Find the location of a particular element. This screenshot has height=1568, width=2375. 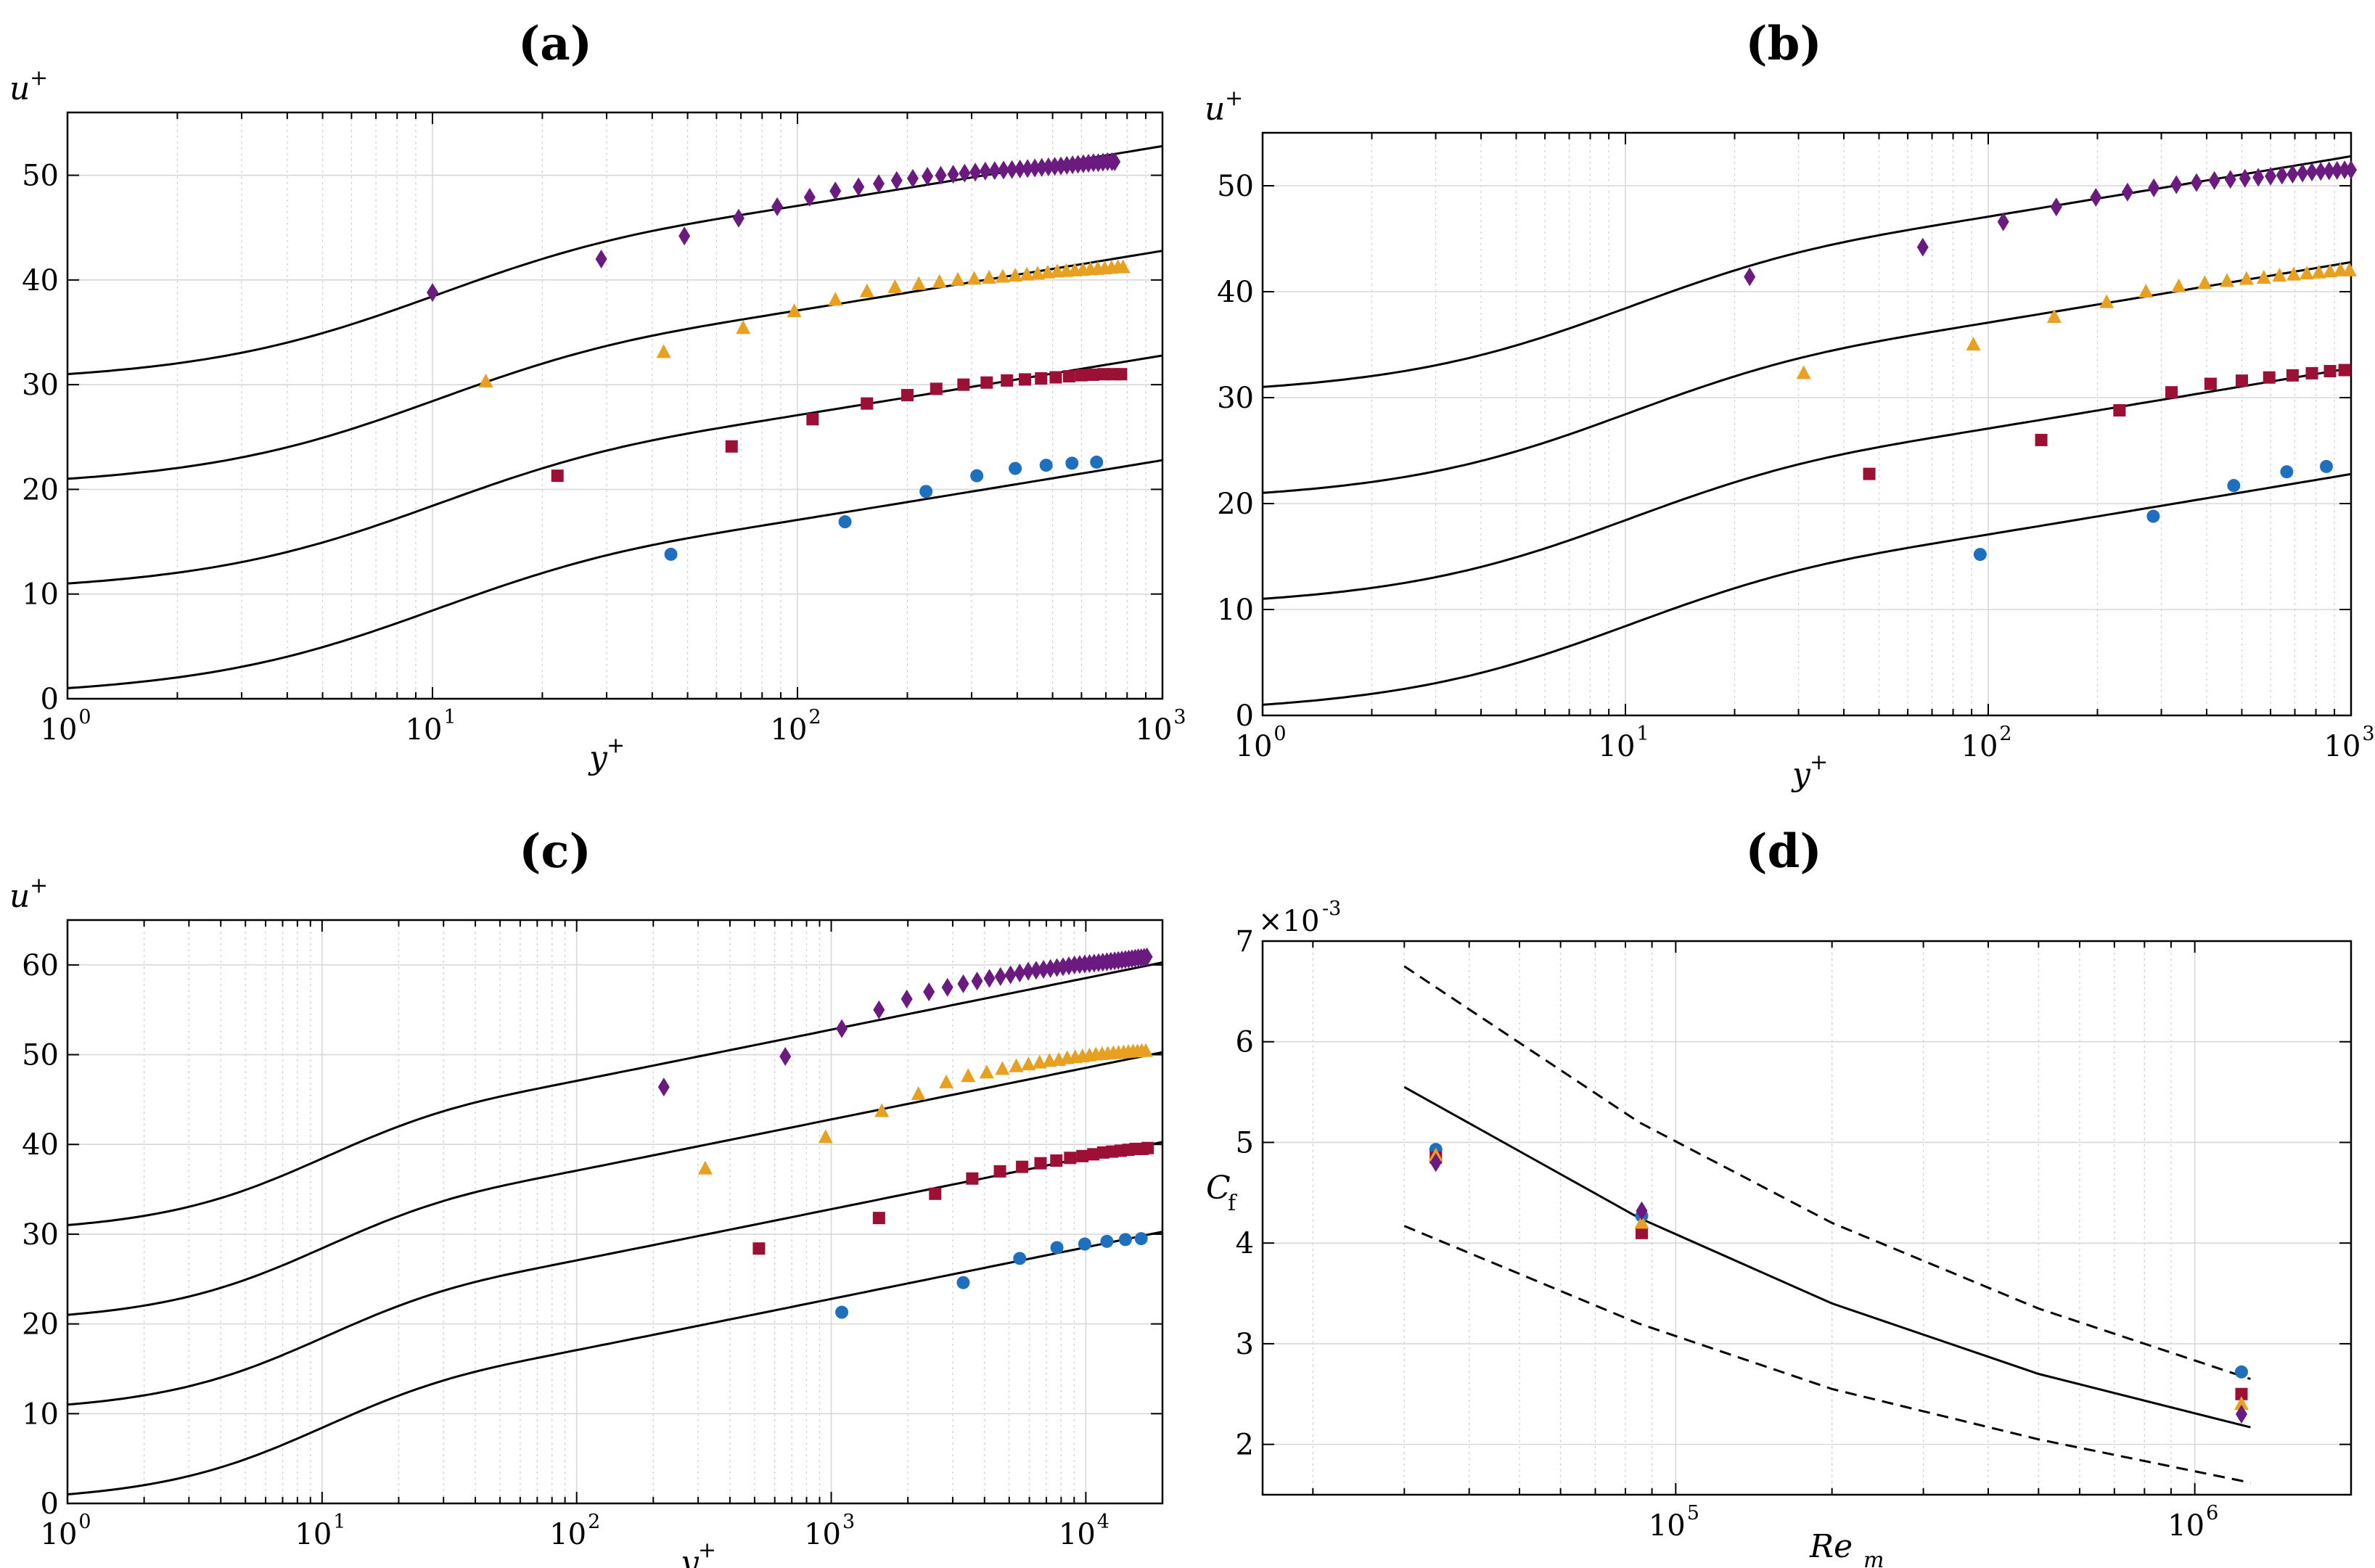

y-tick-label: 10 is located at coordinates (40, 595).